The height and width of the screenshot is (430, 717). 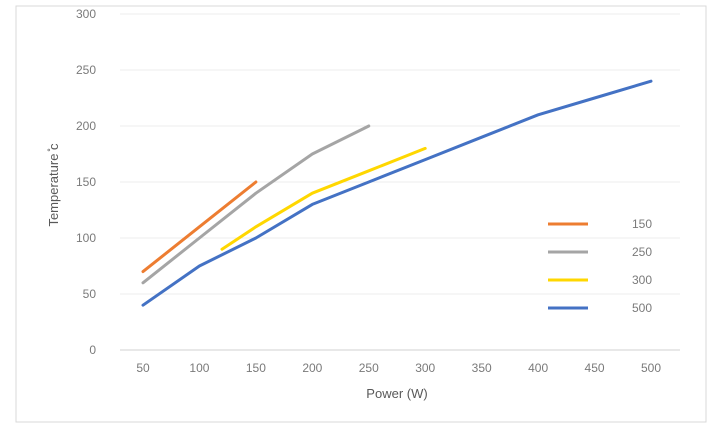 What do you see at coordinates (396, 393) in the screenshot?
I see `x-axis-title: Power (W)` at bounding box center [396, 393].